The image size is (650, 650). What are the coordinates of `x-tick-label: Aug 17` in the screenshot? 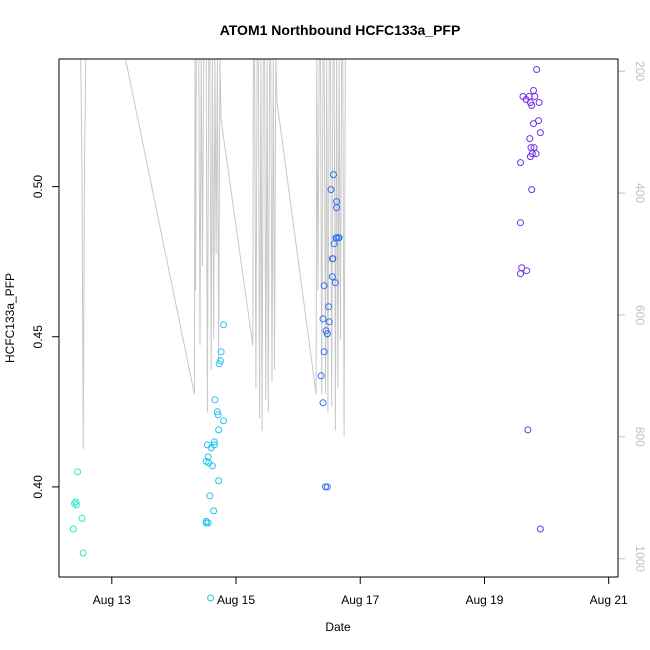 It's located at (360, 600).